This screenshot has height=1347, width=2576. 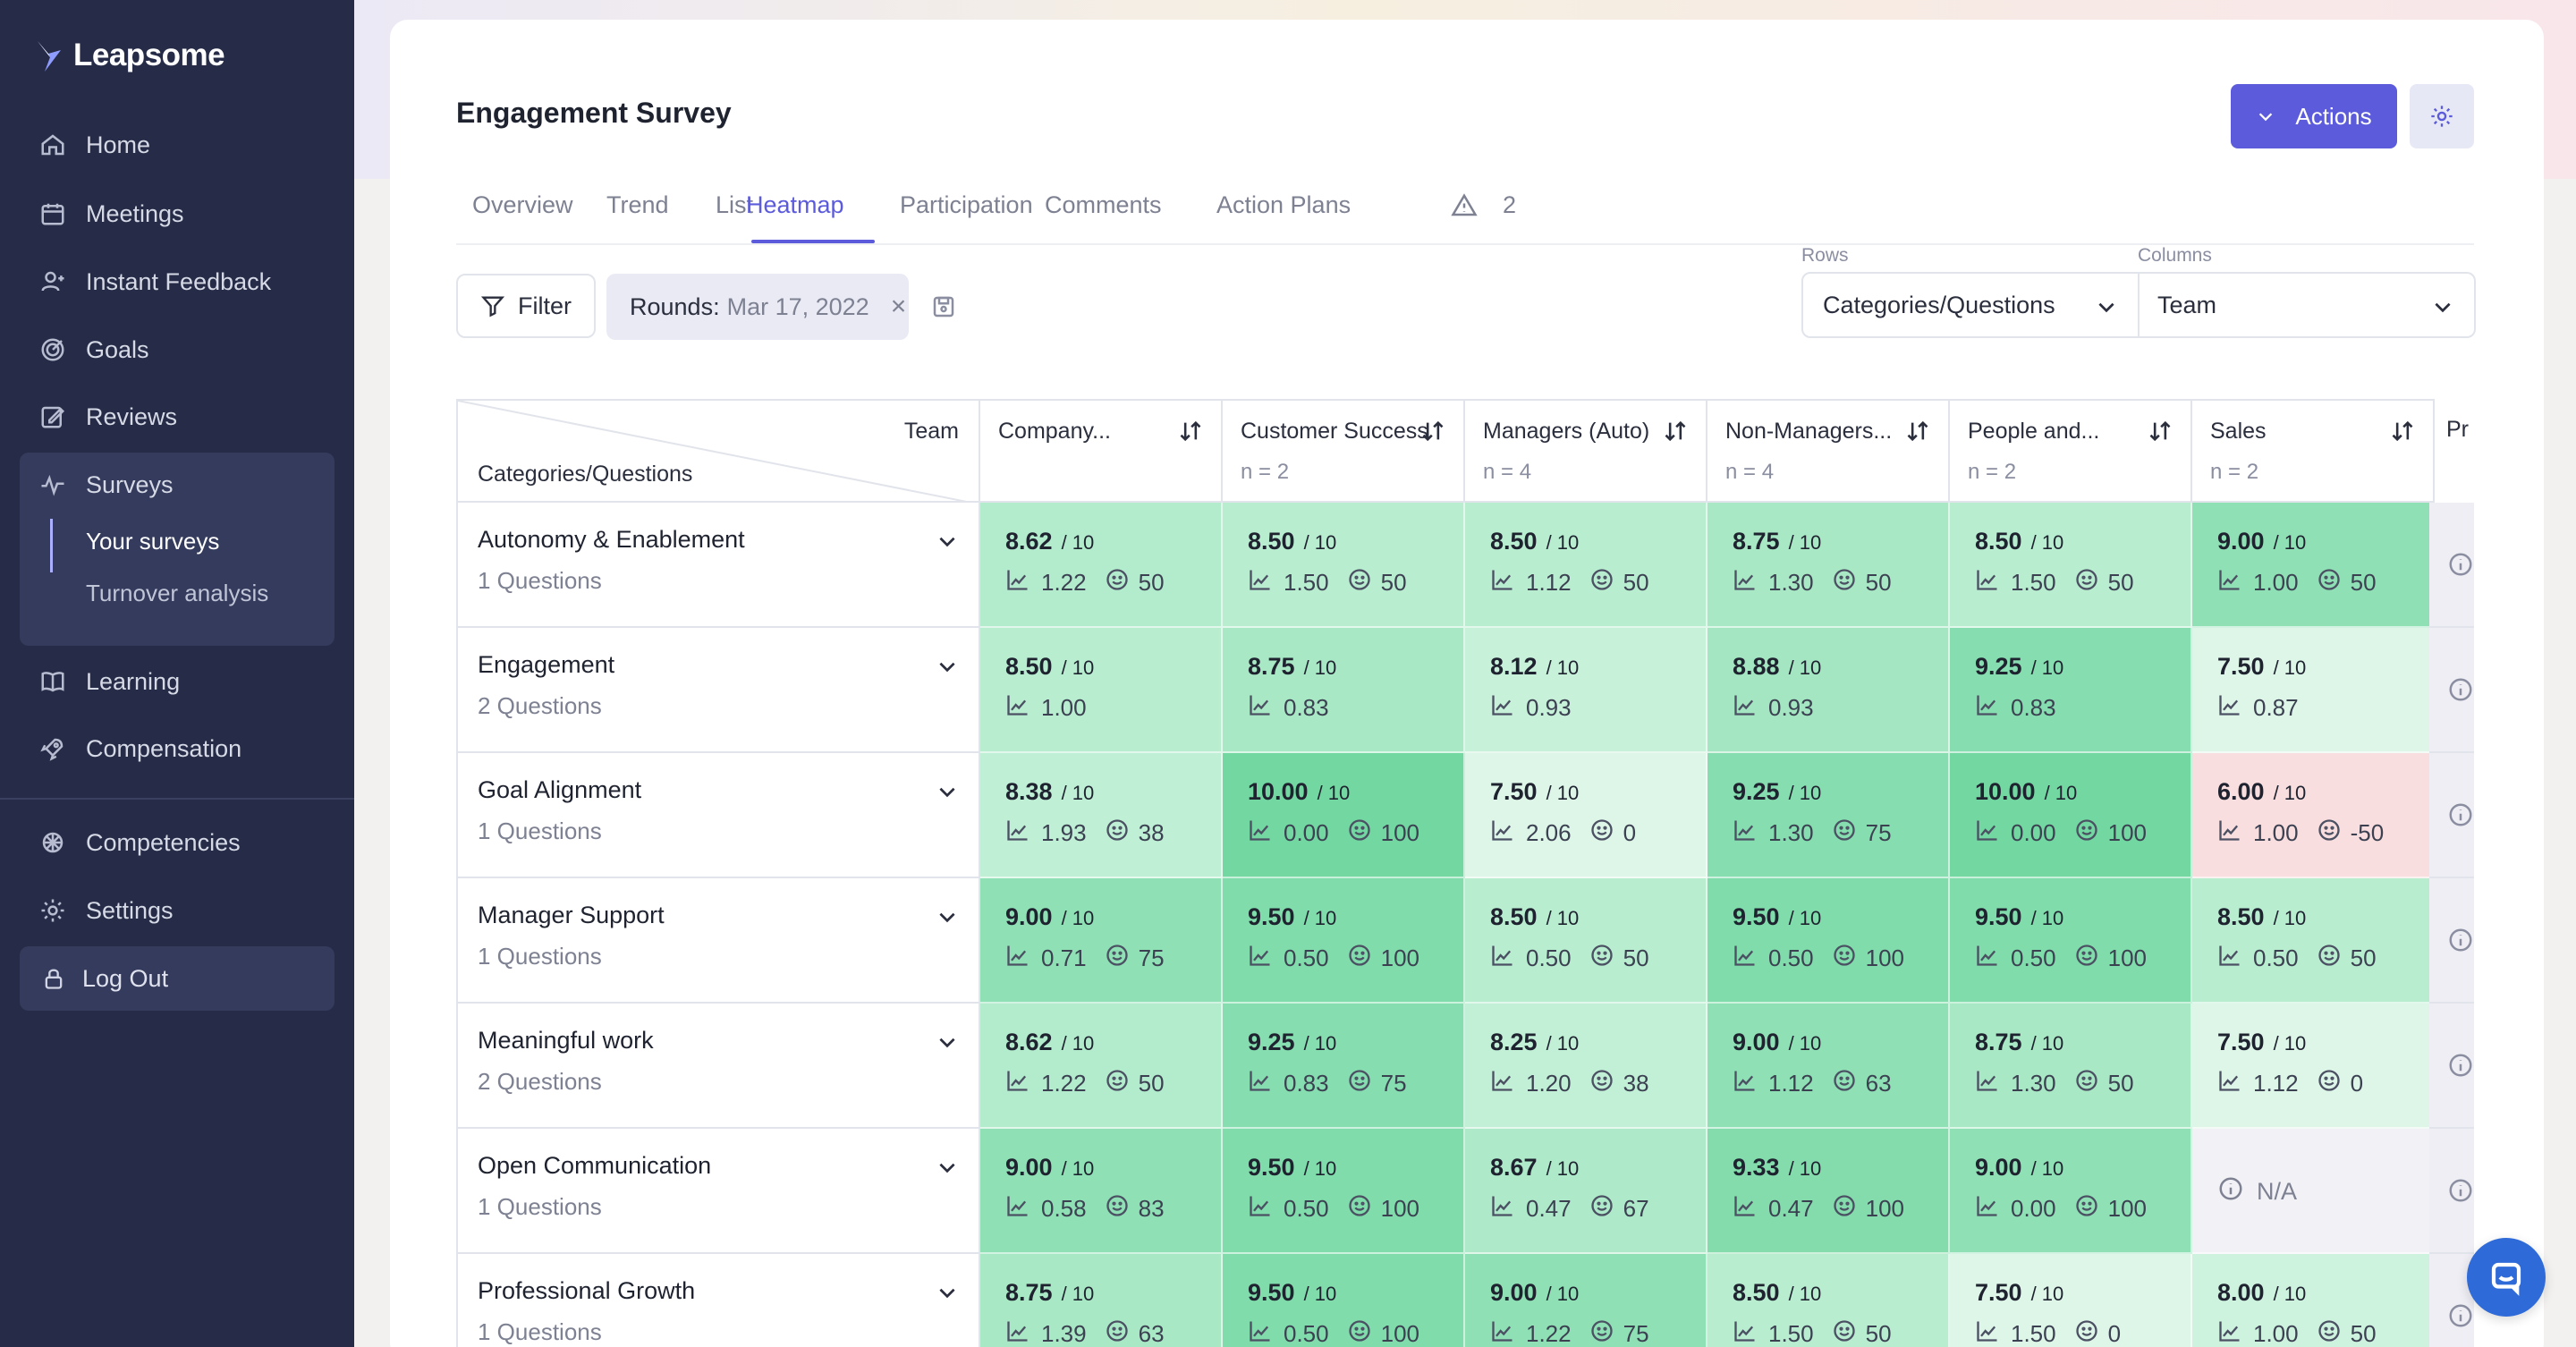 I want to click on heatmap-cell: 9.00 / 10 1.00 50, so click(x=2313, y=565).